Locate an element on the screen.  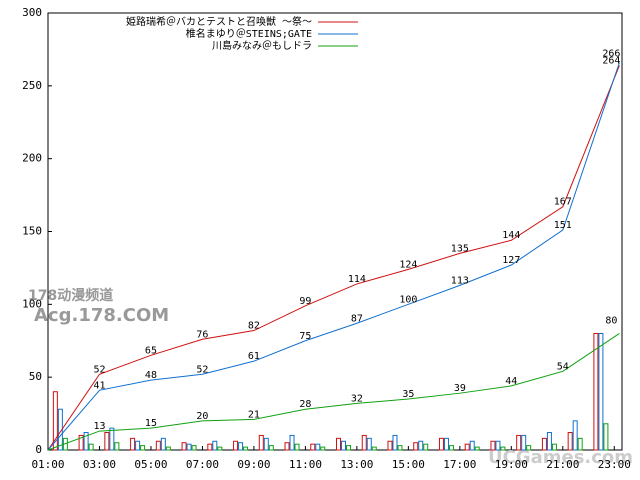
data-label: 124 is located at coordinates (408, 264).